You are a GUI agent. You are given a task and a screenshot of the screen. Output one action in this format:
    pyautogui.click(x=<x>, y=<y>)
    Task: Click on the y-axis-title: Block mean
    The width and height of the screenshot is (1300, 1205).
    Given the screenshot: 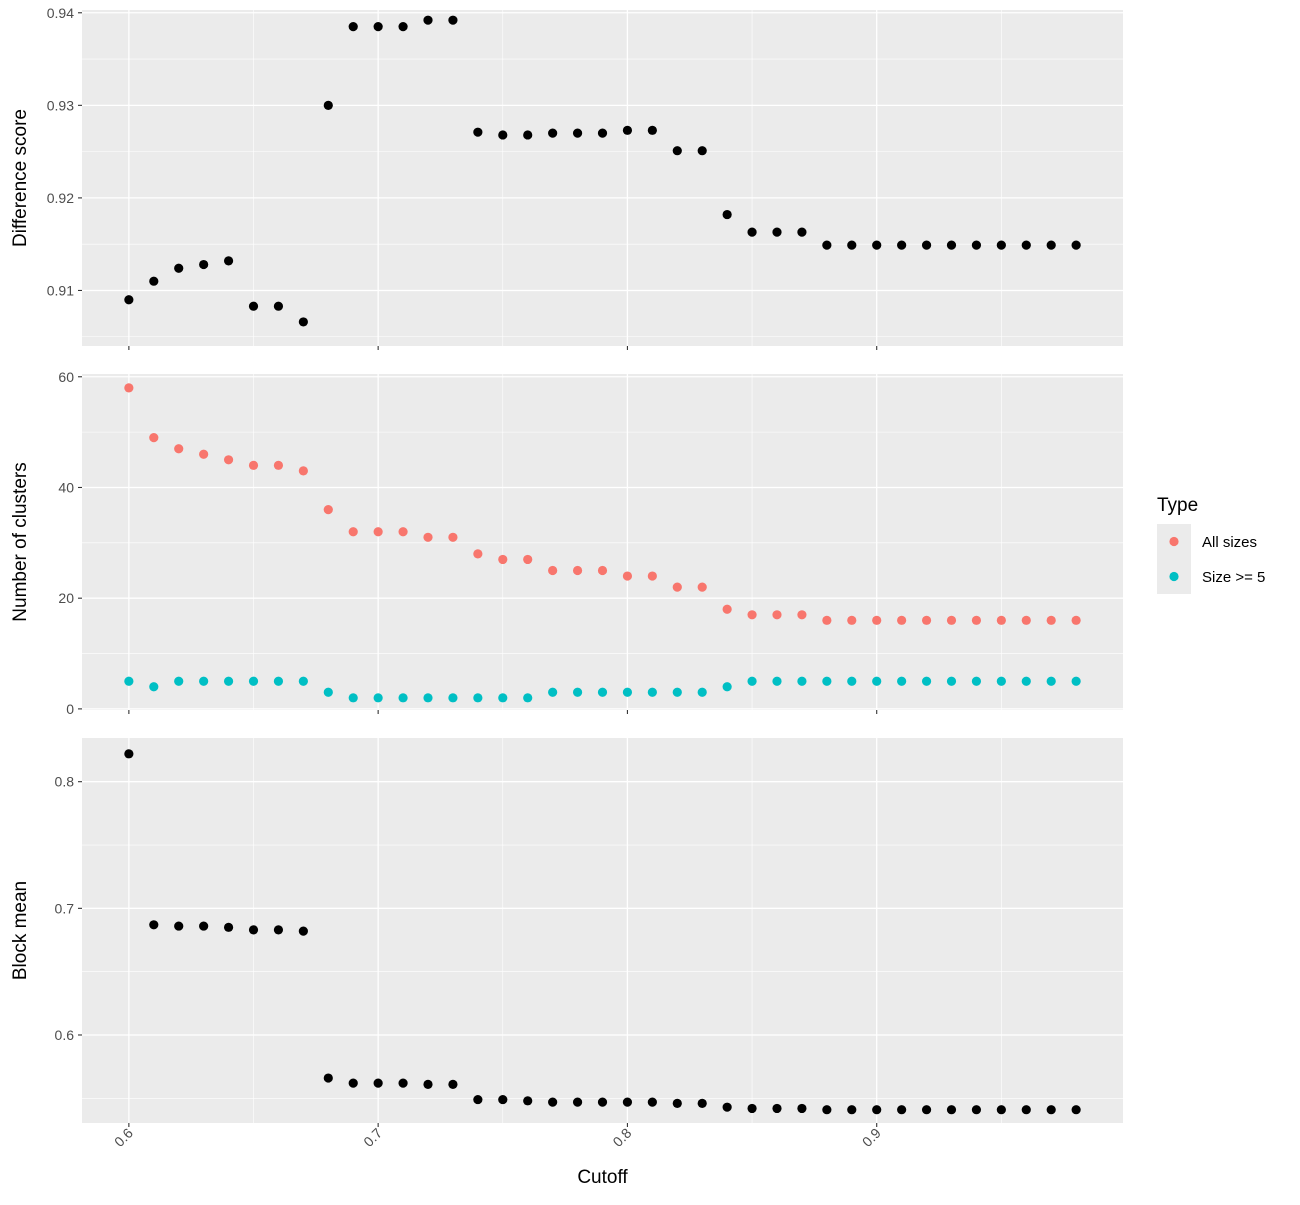 What is the action you would take?
    pyautogui.click(x=20, y=930)
    